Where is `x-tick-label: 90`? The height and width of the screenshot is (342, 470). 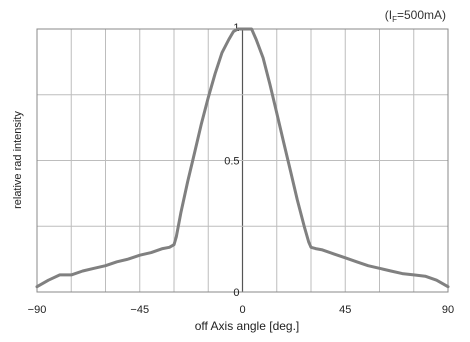 x-tick-label: 90 is located at coordinates (448, 310).